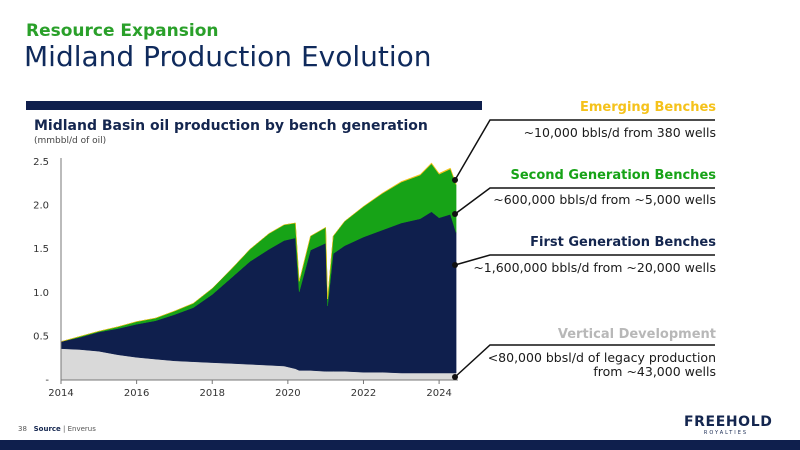  I want to click on chart-subtitle: (mmbbl/d of oil), so click(70, 141).